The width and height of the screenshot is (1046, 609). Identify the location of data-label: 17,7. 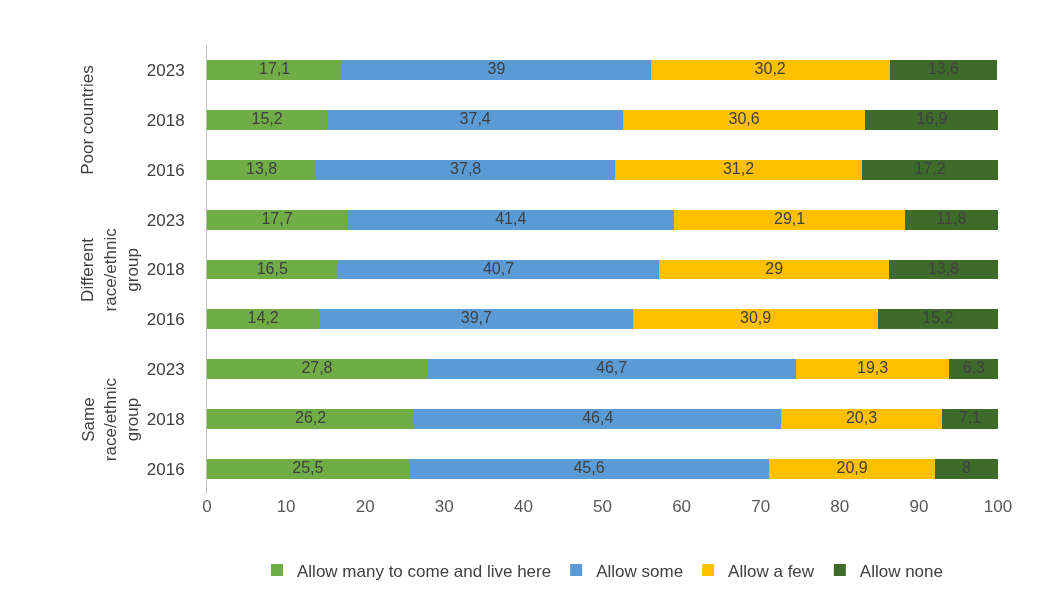
(277, 218).